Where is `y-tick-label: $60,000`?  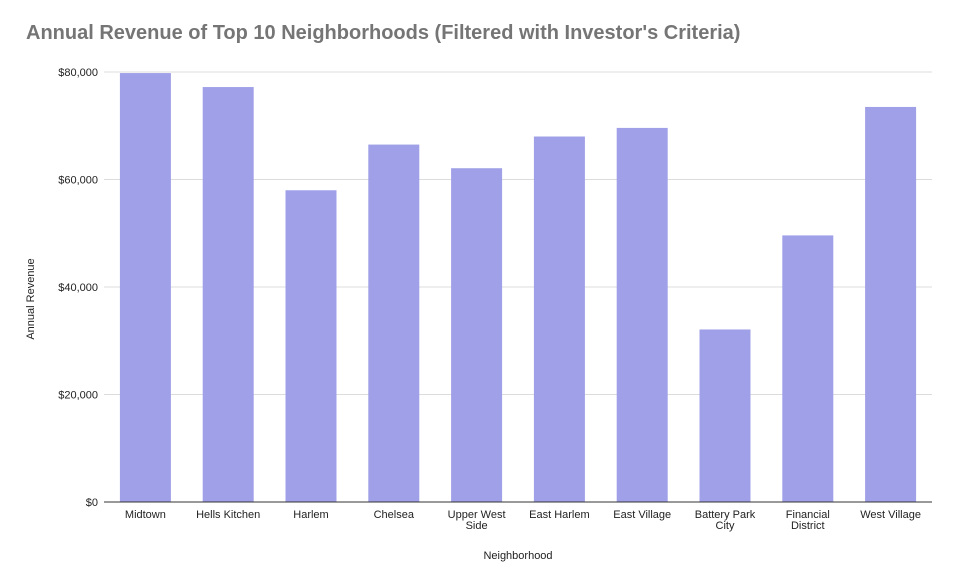 y-tick-label: $60,000 is located at coordinates (78, 181).